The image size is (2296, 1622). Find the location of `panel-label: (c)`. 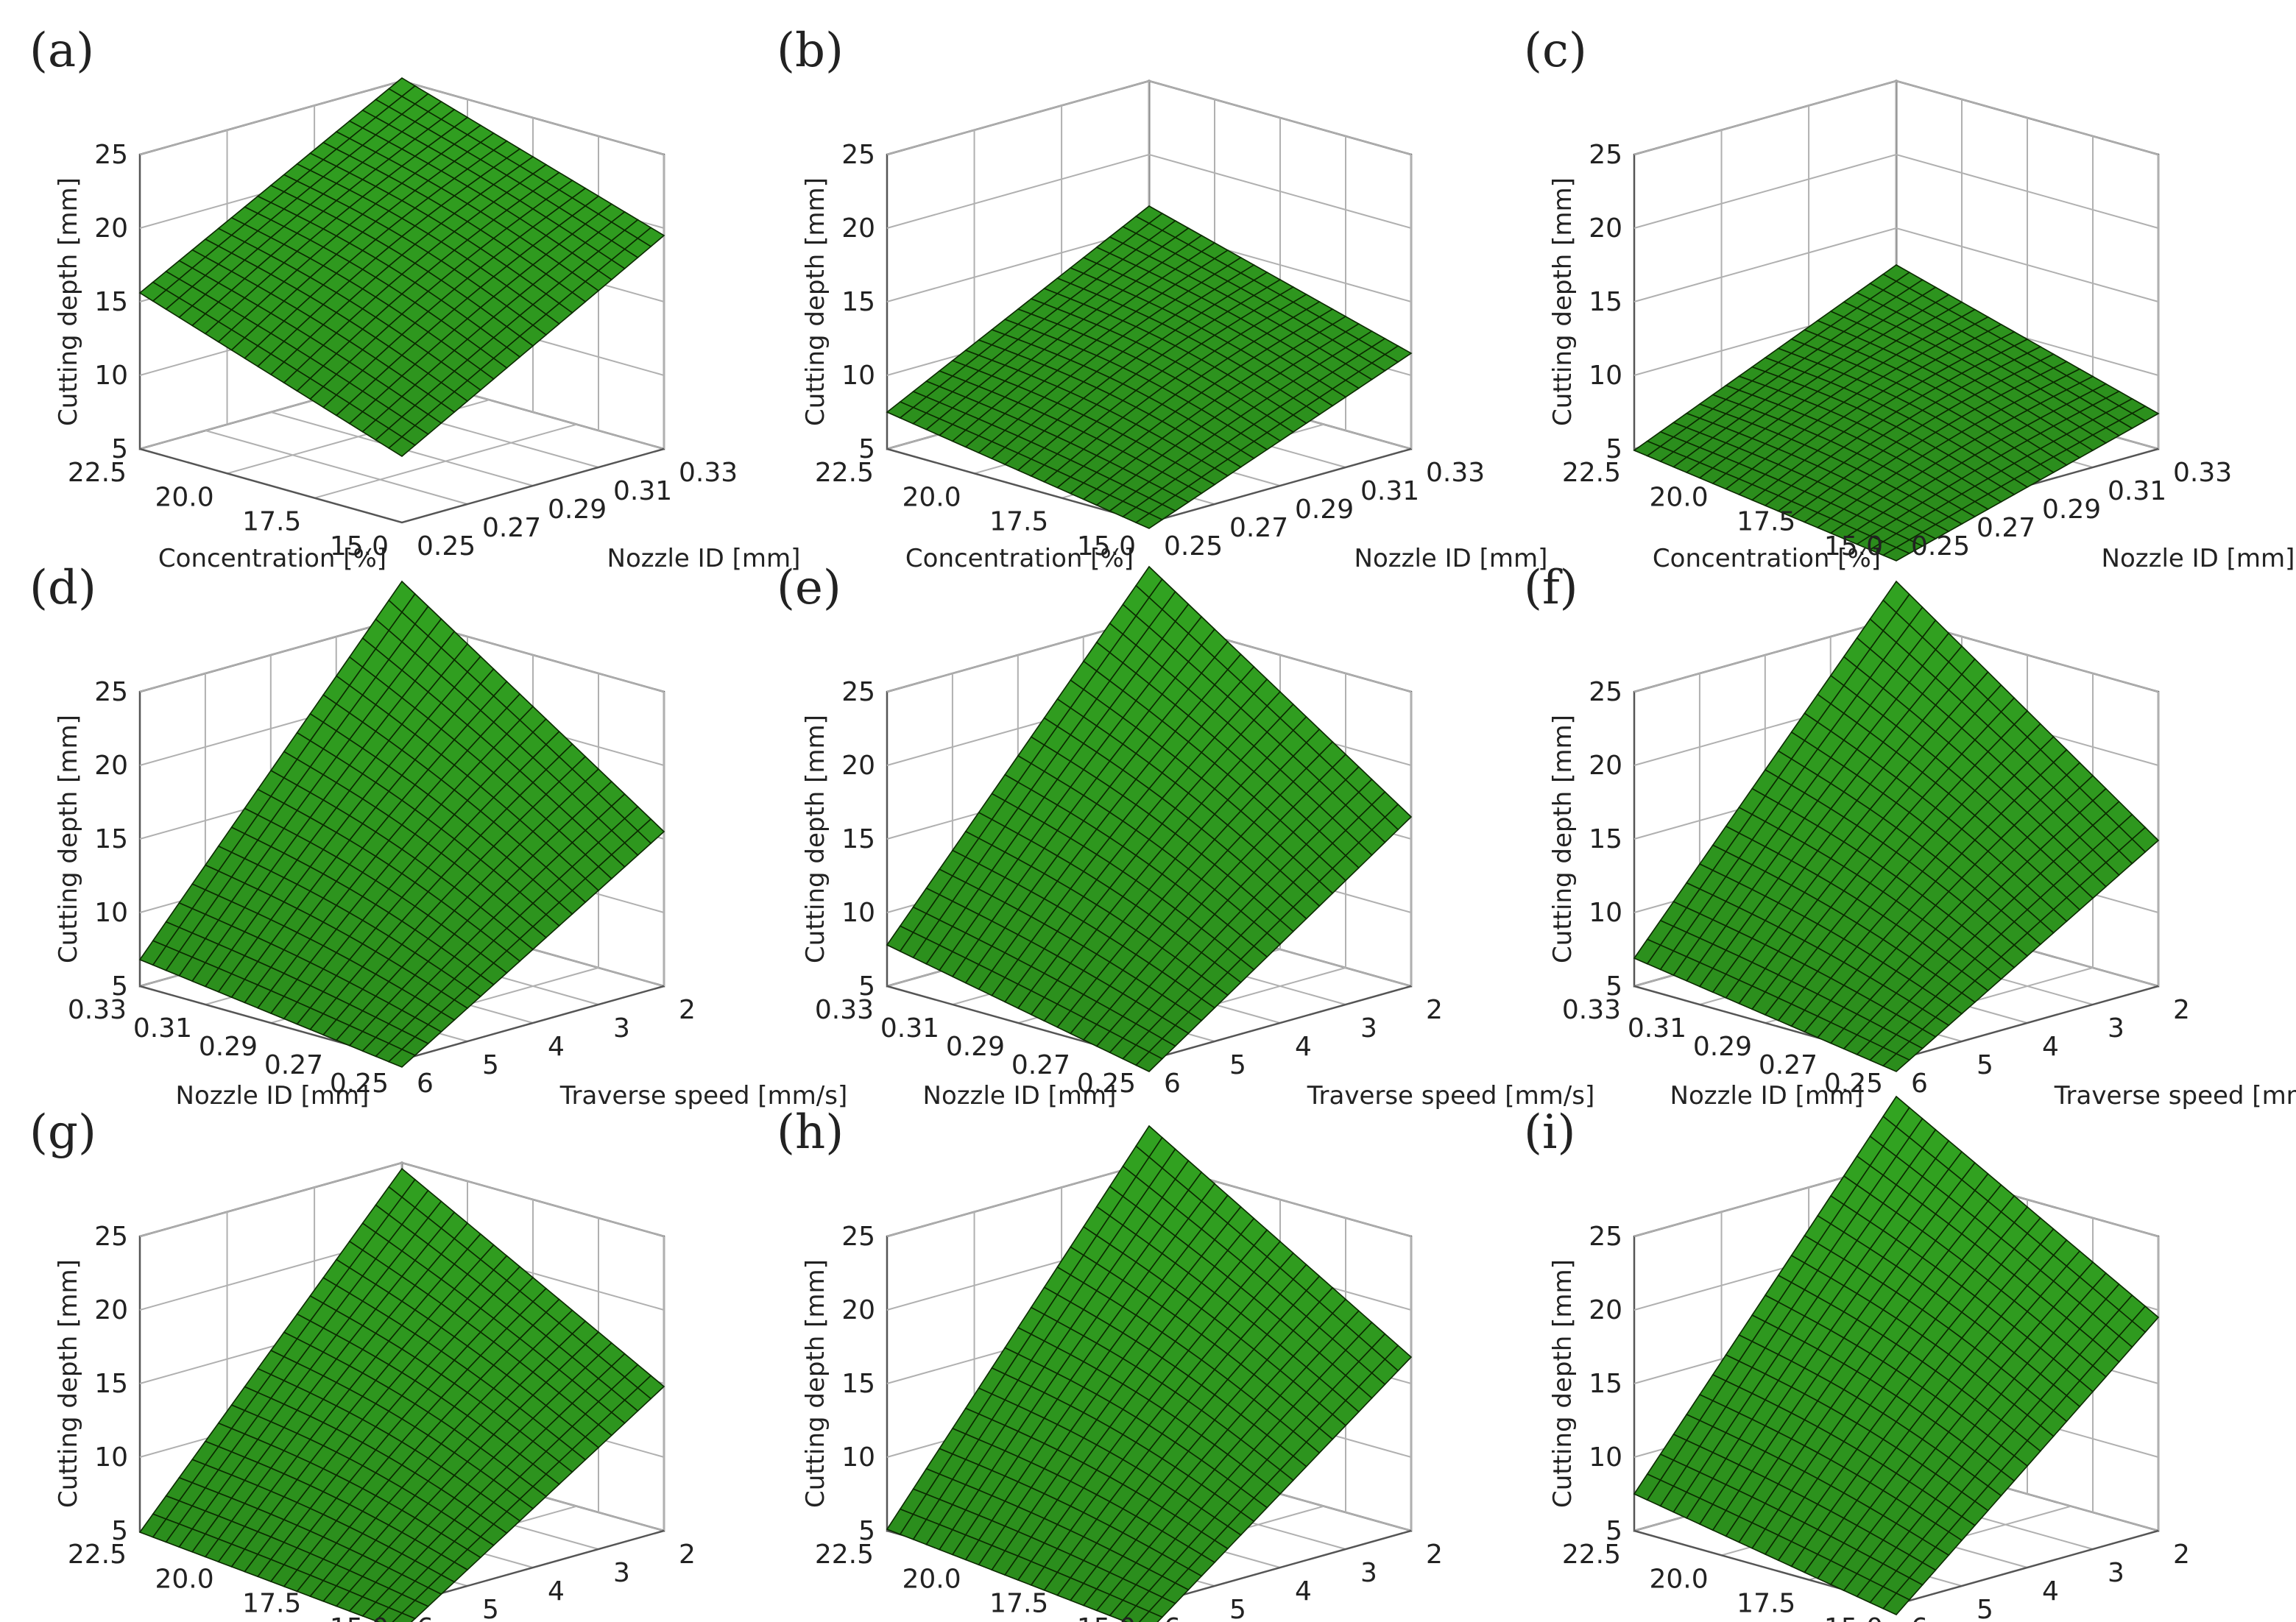

panel-label: (c) is located at coordinates (1556, 51).